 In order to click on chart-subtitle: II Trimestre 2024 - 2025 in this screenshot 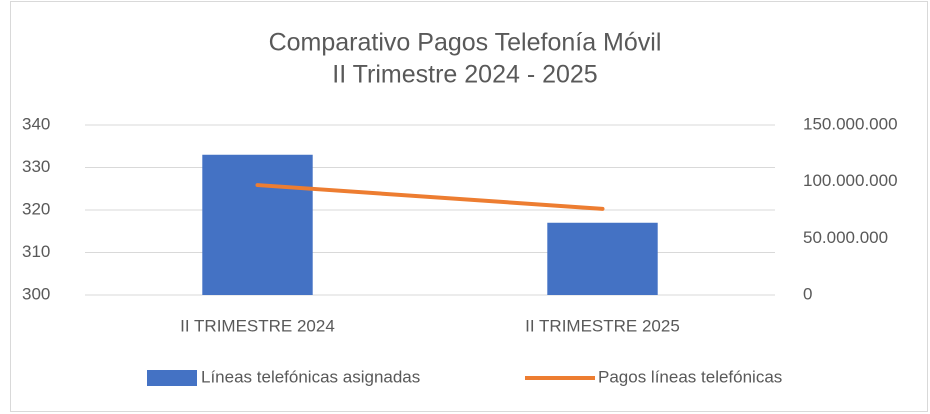, I will do `click(464, 75)`.